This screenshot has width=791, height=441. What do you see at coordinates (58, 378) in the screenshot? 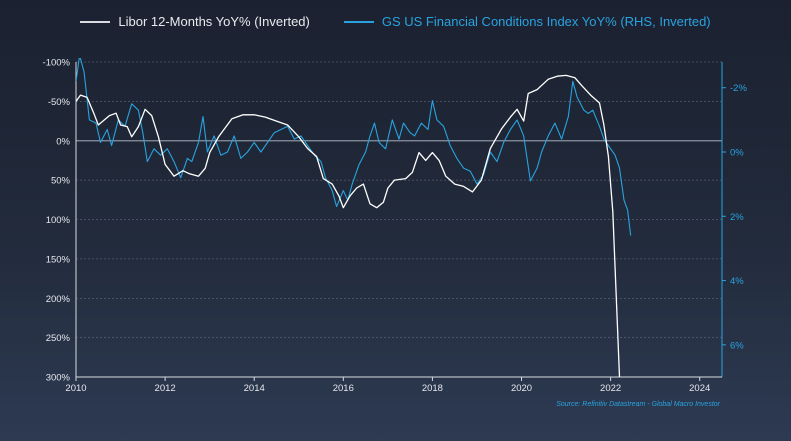
I see `y-left-tick-label: 300%` at bounding box center [58, 378].